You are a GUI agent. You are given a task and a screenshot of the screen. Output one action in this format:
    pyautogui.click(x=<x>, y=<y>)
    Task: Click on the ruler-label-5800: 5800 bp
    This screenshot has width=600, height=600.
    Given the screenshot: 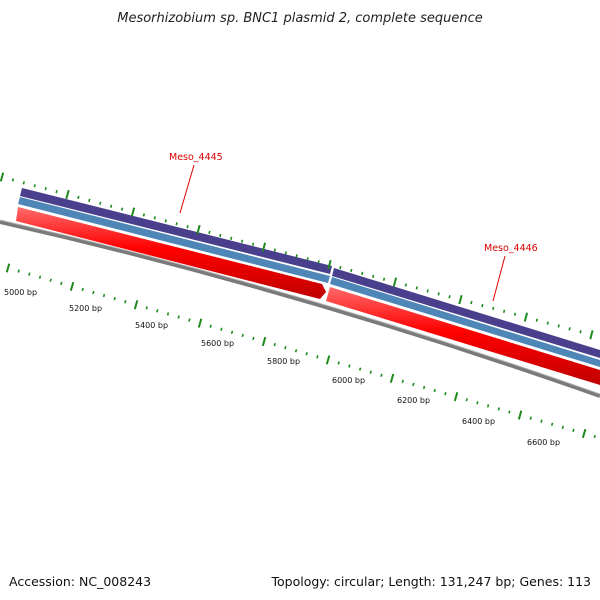 What is the action you would take?
    pyautogui.click(x=283, y=361)
    